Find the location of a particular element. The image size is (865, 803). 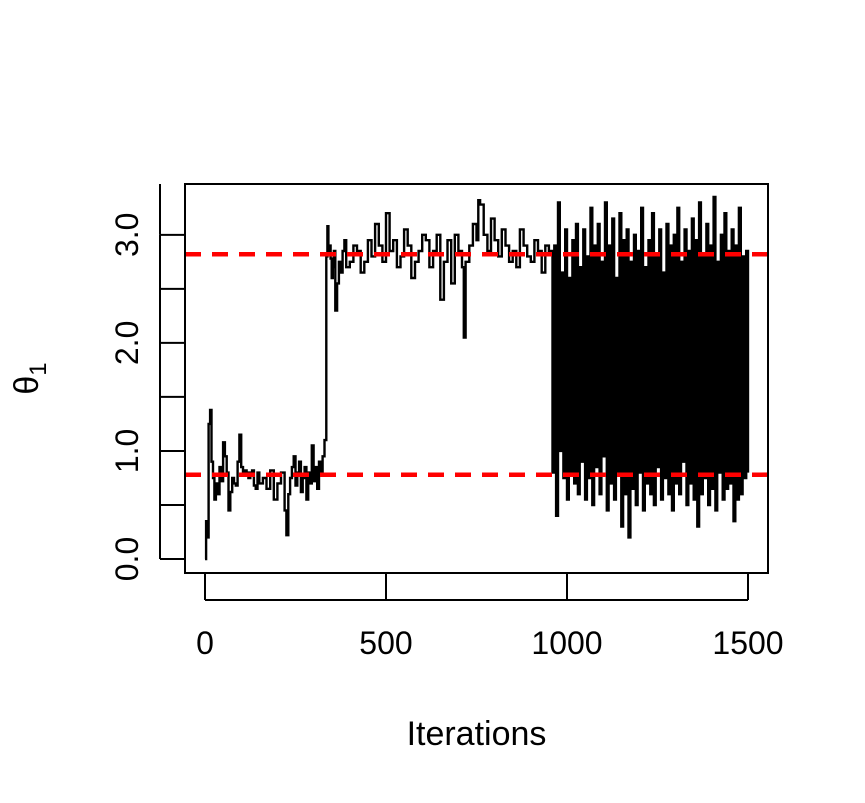

y-tick-label: 0.0 is located at coordinates (127, 559).